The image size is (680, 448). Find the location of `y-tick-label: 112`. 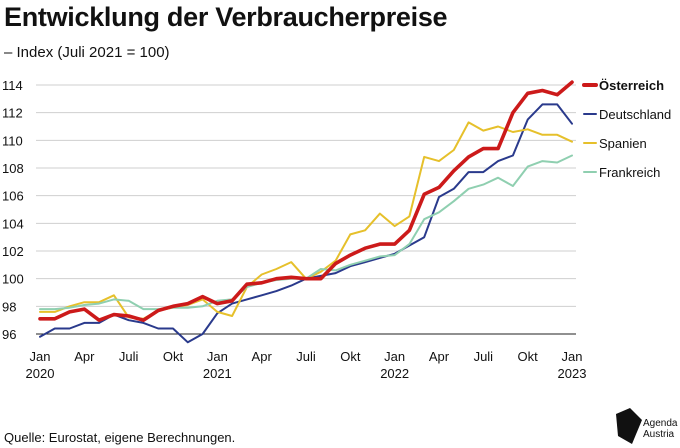

y-tick-label: 112 is located at coordinates (12, 113).